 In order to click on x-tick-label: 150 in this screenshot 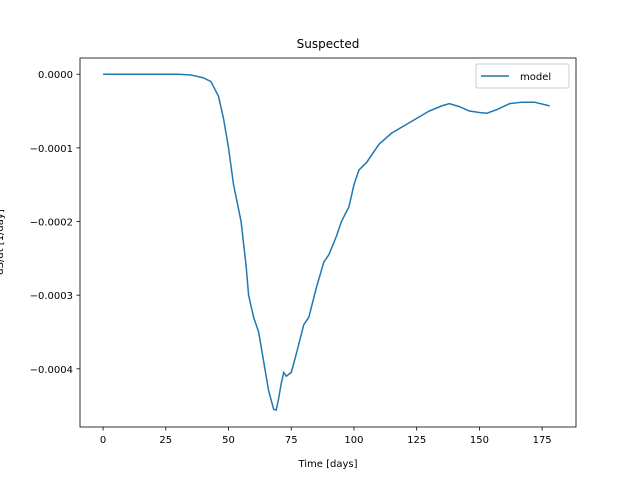, I will do `click(479, 440)`.